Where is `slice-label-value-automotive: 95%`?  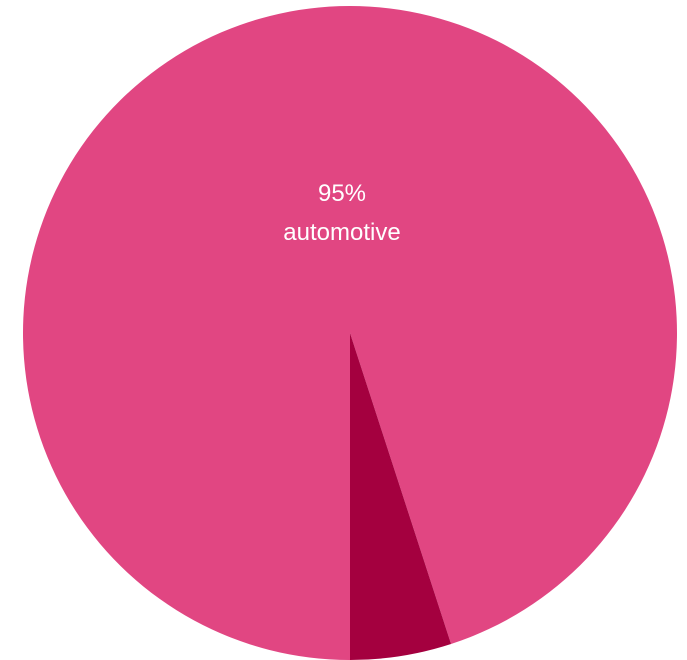
slice-label-value-automotive: 95% is located at coordinates (342, 193).